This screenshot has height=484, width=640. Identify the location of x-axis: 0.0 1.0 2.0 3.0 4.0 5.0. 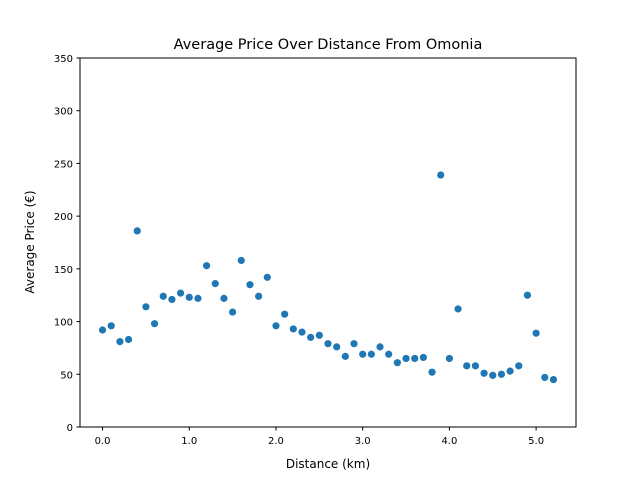
(319, 437).